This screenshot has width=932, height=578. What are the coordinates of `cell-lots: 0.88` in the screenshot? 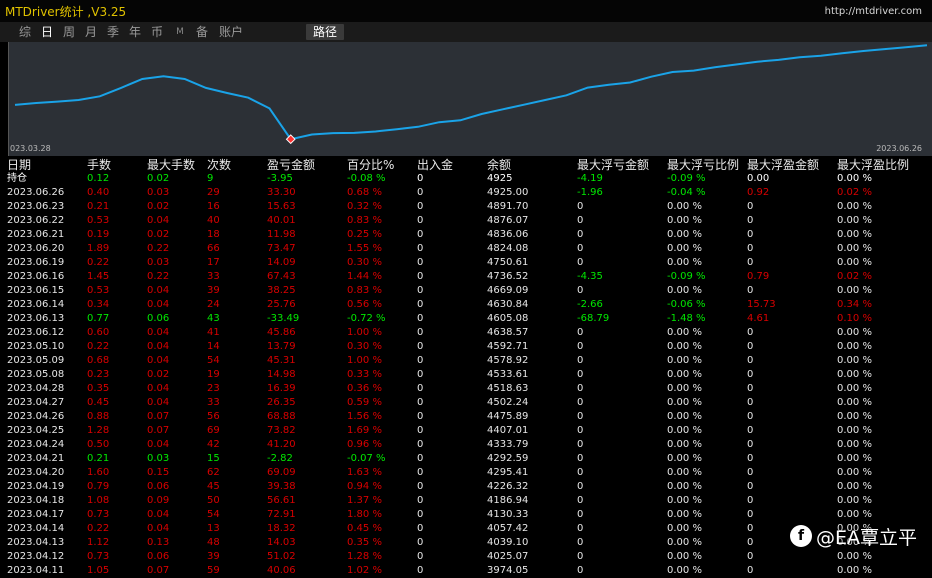 It's located at (98, 416).